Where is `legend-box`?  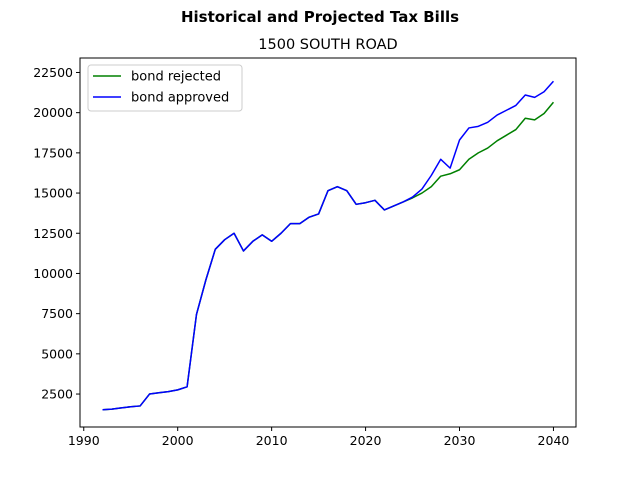
legend-box is located at coordinates (165, 88).